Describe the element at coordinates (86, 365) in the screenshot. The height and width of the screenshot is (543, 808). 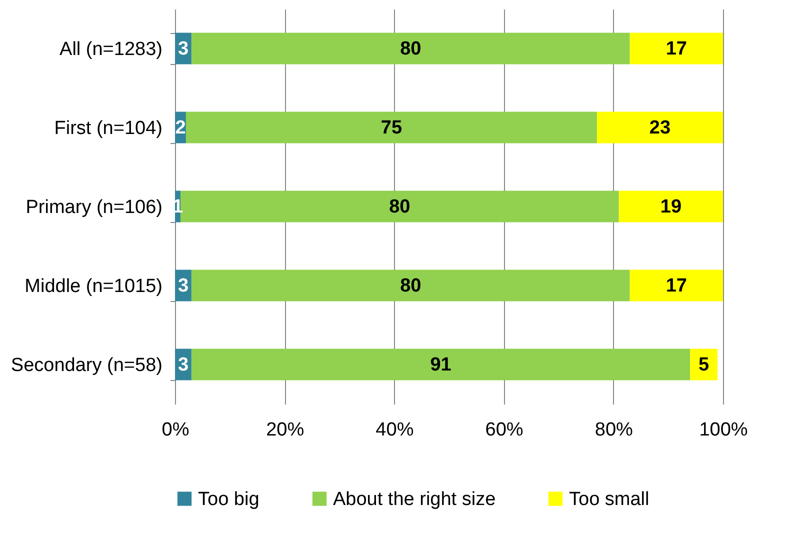
I see `y-tick-label: Secondary (n=58)` at that location.